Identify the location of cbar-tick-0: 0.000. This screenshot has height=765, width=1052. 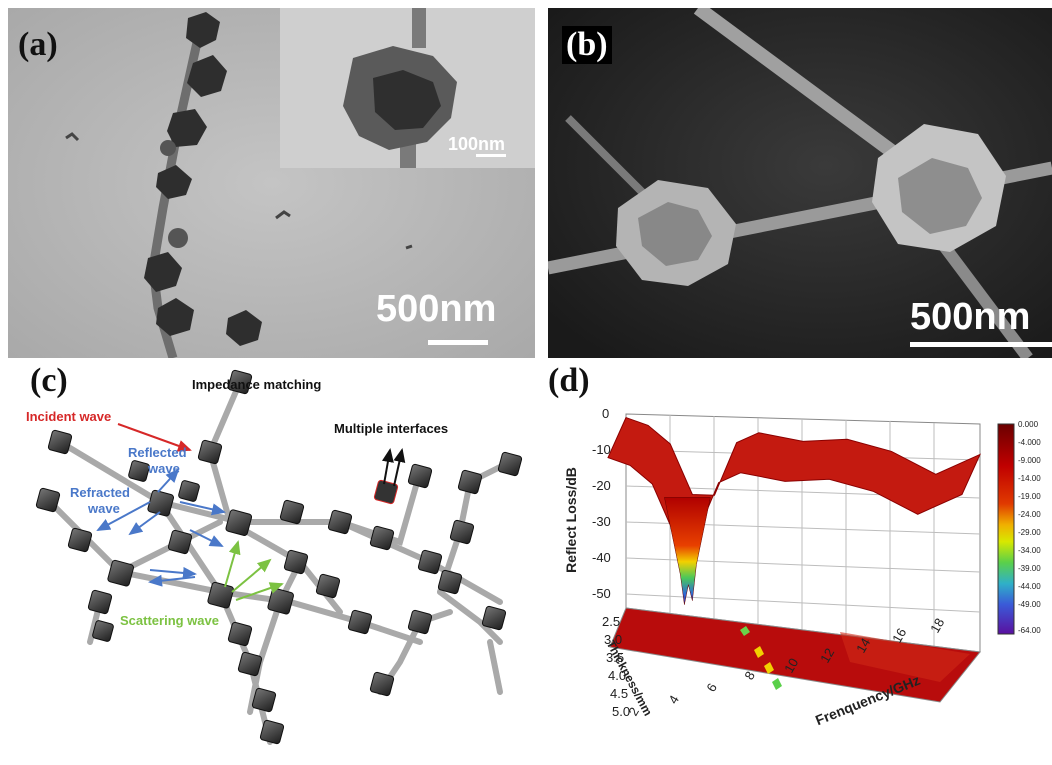
(1028, 424).